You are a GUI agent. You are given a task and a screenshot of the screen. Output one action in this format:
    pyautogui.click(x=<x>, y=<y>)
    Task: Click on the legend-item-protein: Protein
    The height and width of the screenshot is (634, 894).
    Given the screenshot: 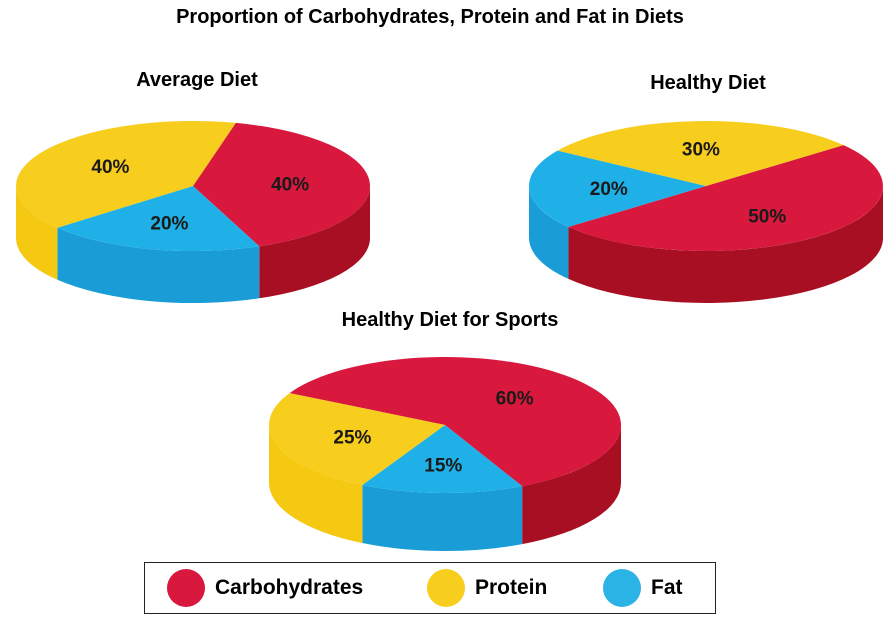 What is the action you would take?
    pyautogui.click(x=487, y=588)
    